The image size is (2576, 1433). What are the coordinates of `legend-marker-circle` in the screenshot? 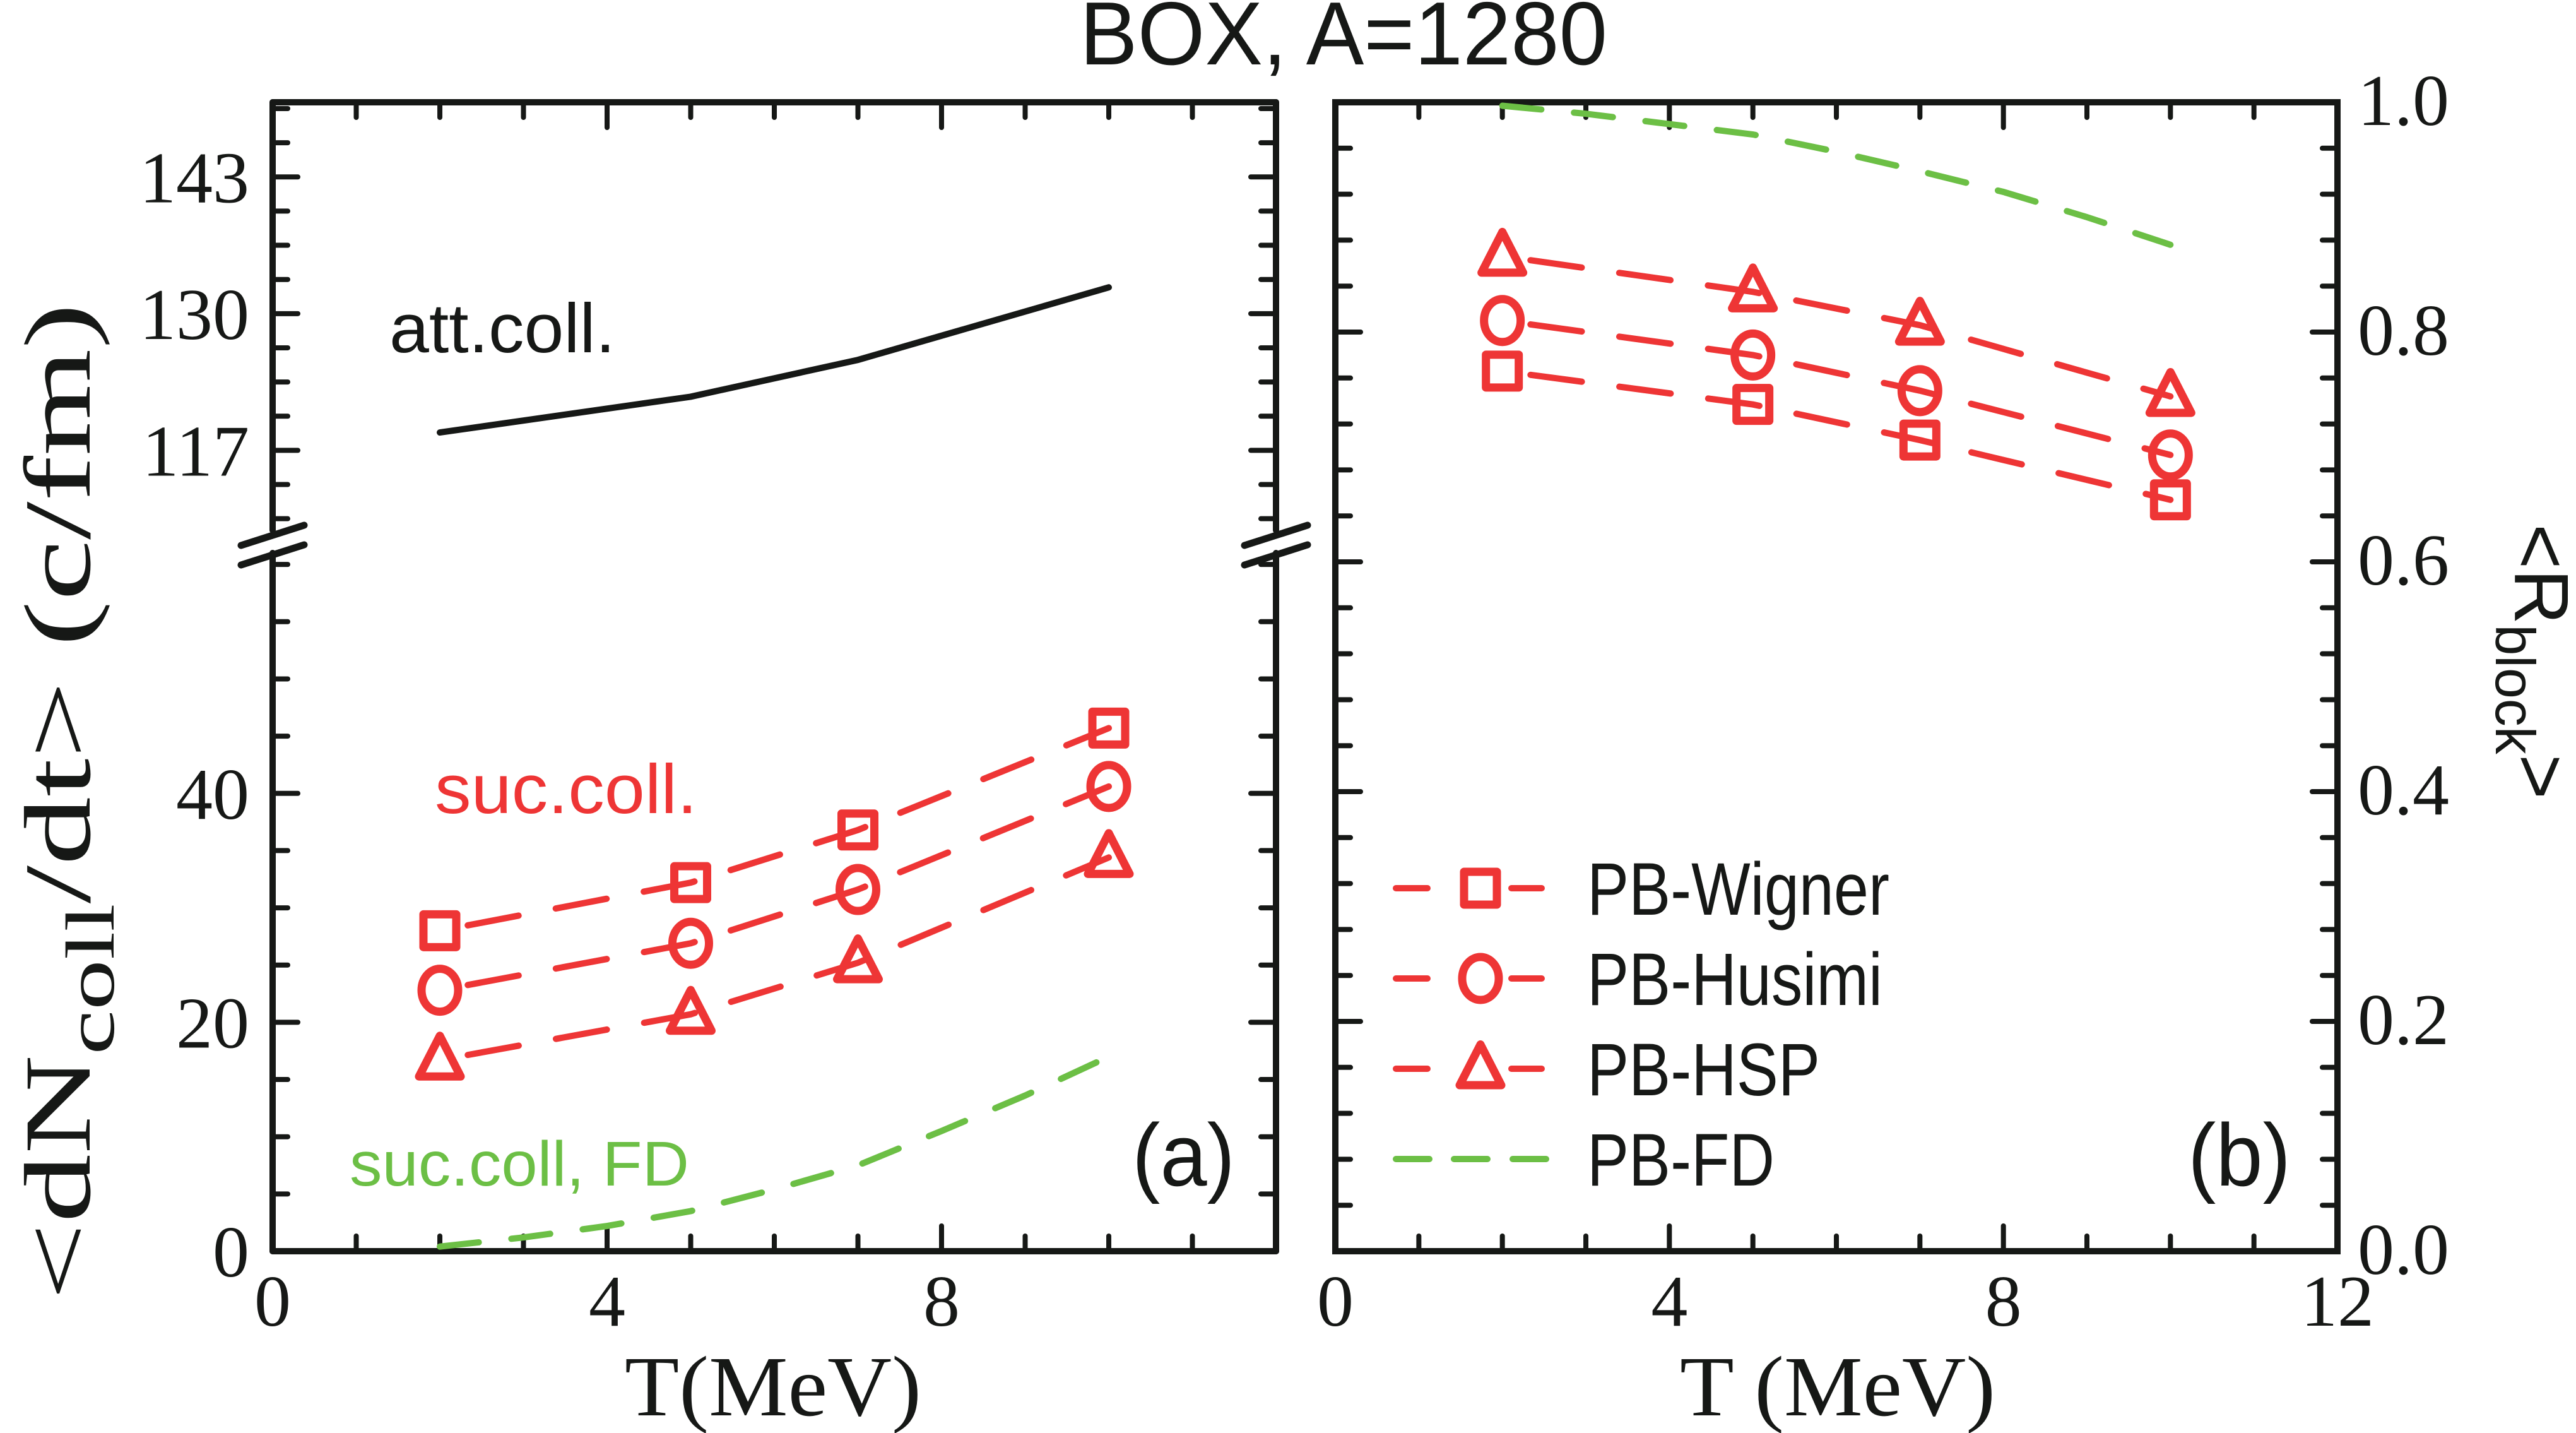 It's located at (1480, 978).